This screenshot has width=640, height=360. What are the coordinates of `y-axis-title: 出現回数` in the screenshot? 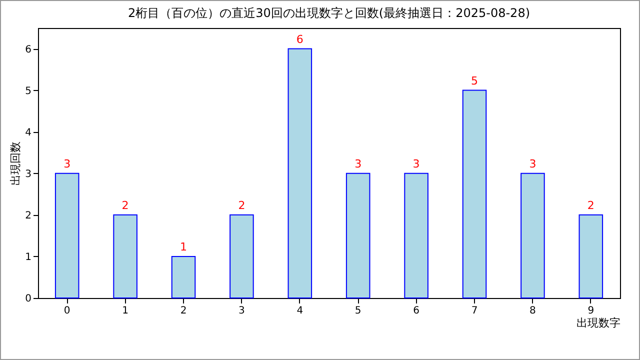 It's located at (15, 164).